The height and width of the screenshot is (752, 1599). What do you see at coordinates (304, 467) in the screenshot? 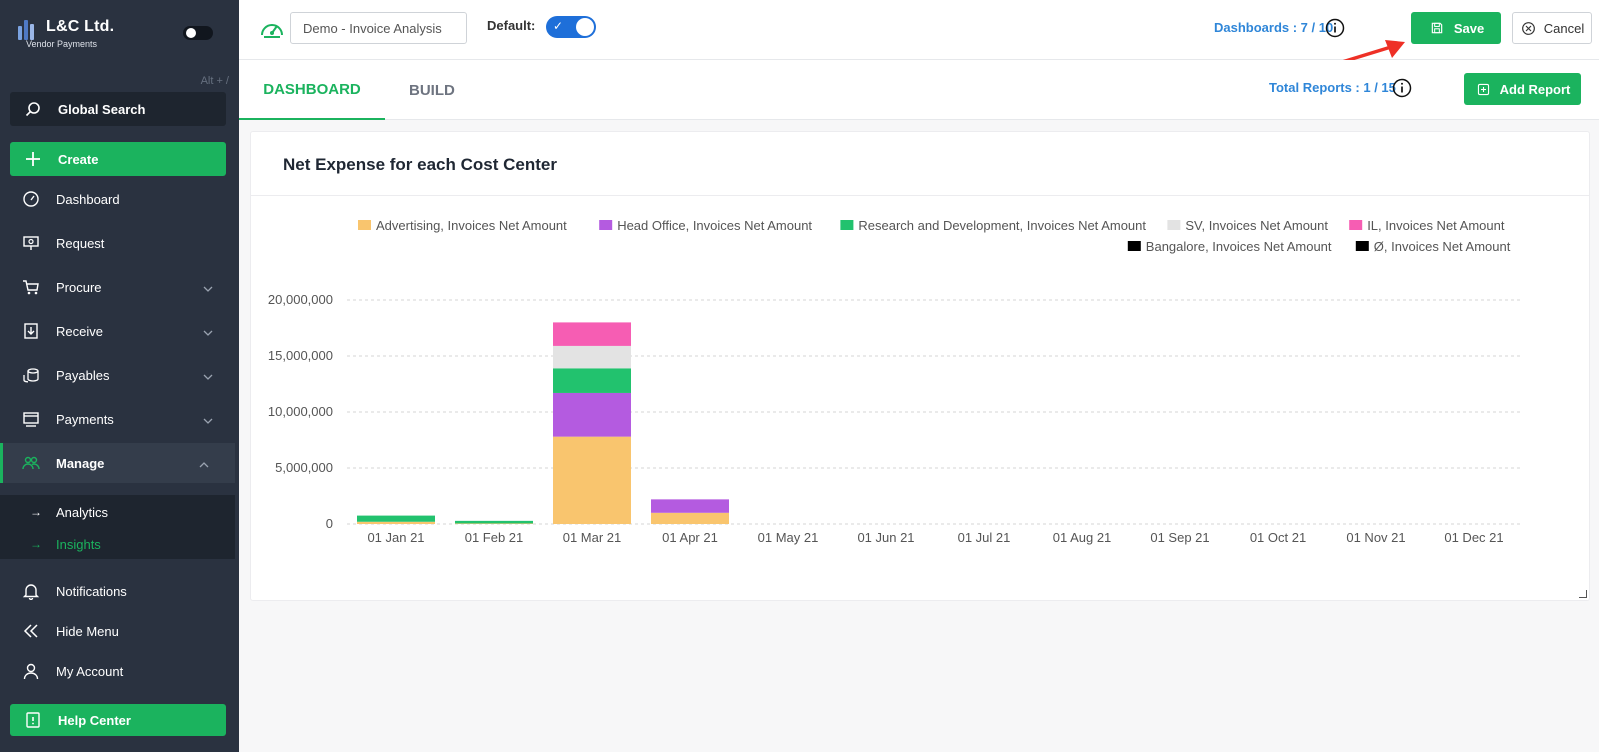
I see `y-tick-label: 5,000,000` at bounding box center [304, 467].